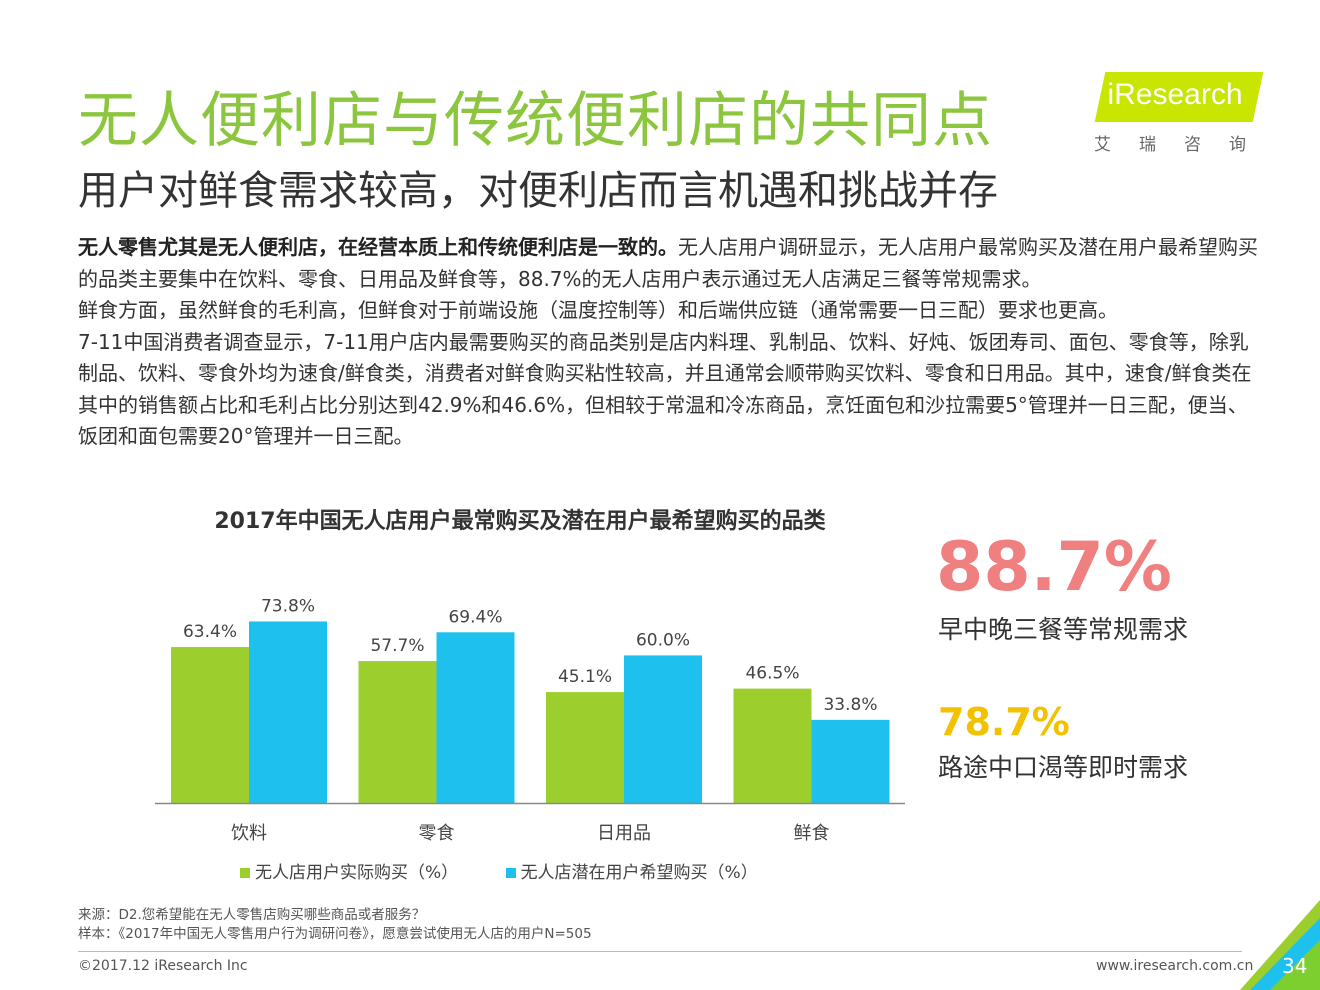 The image size is (1320, 990). What do you see at coordinates (510, 873) in the screenshot?
I see `legend-swatch-potential` at bounding box center [510, 873].